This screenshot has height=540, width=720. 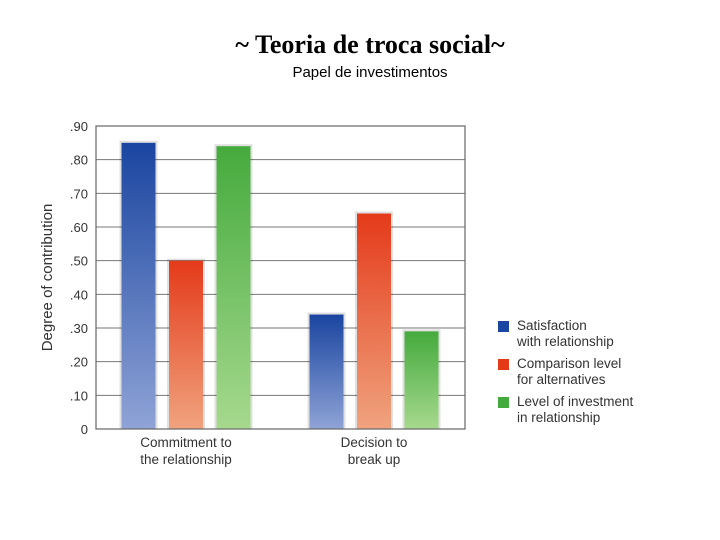 What do you see at coordinates (79, 294) in the screenshot?
I see `y-tick-label: .40` at bounding box center [79, 294].